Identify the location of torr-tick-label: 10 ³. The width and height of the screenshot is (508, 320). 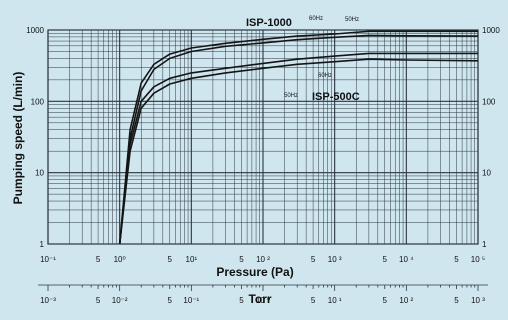
(478, 300).